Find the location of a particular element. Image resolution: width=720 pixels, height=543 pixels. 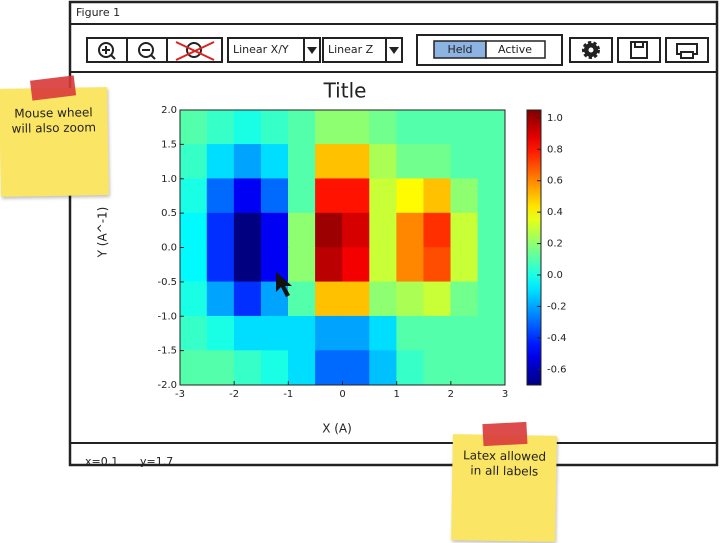

dropdown-arrow is located at coordinates (394, 50).